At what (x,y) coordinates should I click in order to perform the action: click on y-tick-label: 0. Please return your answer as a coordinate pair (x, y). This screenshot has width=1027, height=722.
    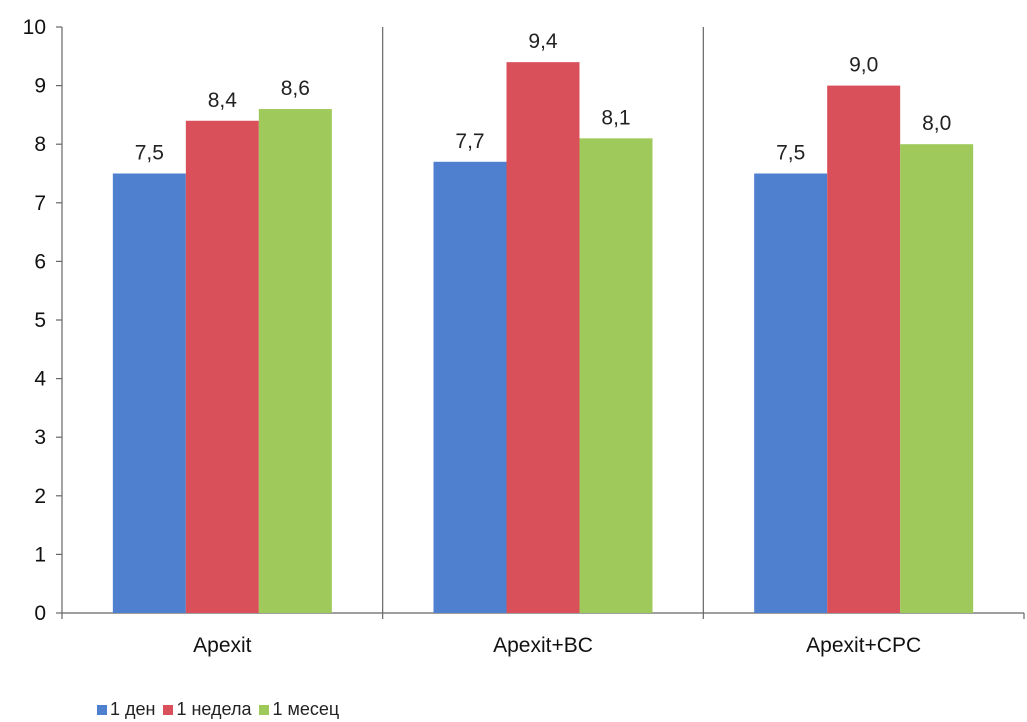
    Looking at the image, I should click on (40, 613).